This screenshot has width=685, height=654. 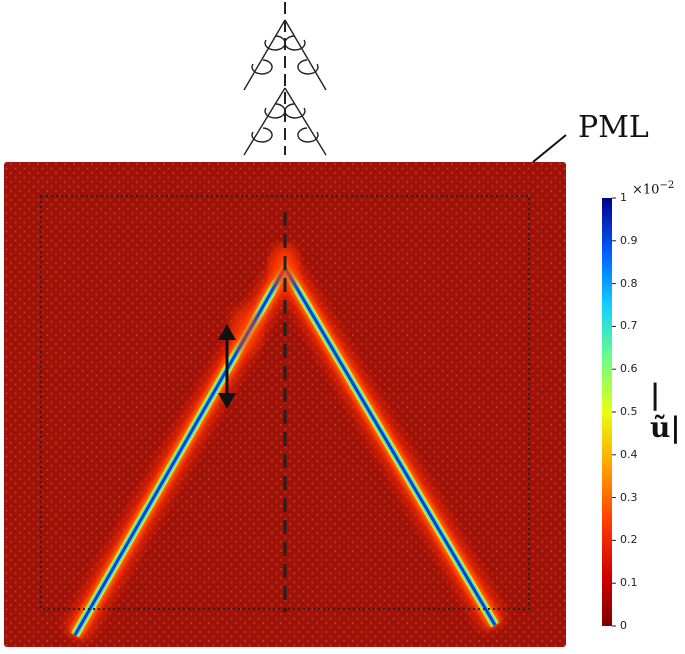 I want to click on colorbar-tick-label: 0.6, so click(x=629, y=368).